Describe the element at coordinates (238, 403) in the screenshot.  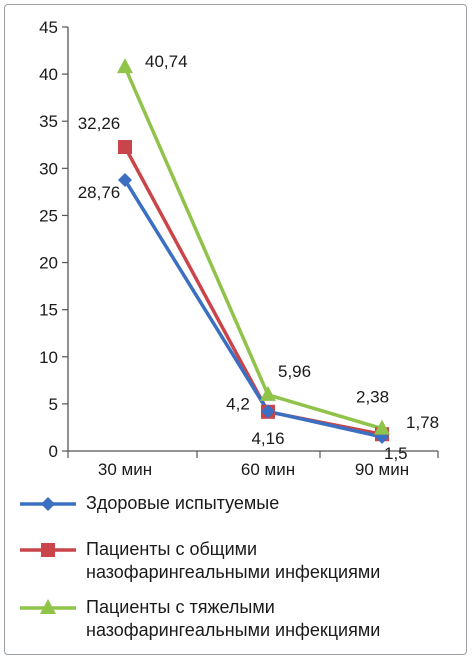
I see `data-label: 4,2` at that location.